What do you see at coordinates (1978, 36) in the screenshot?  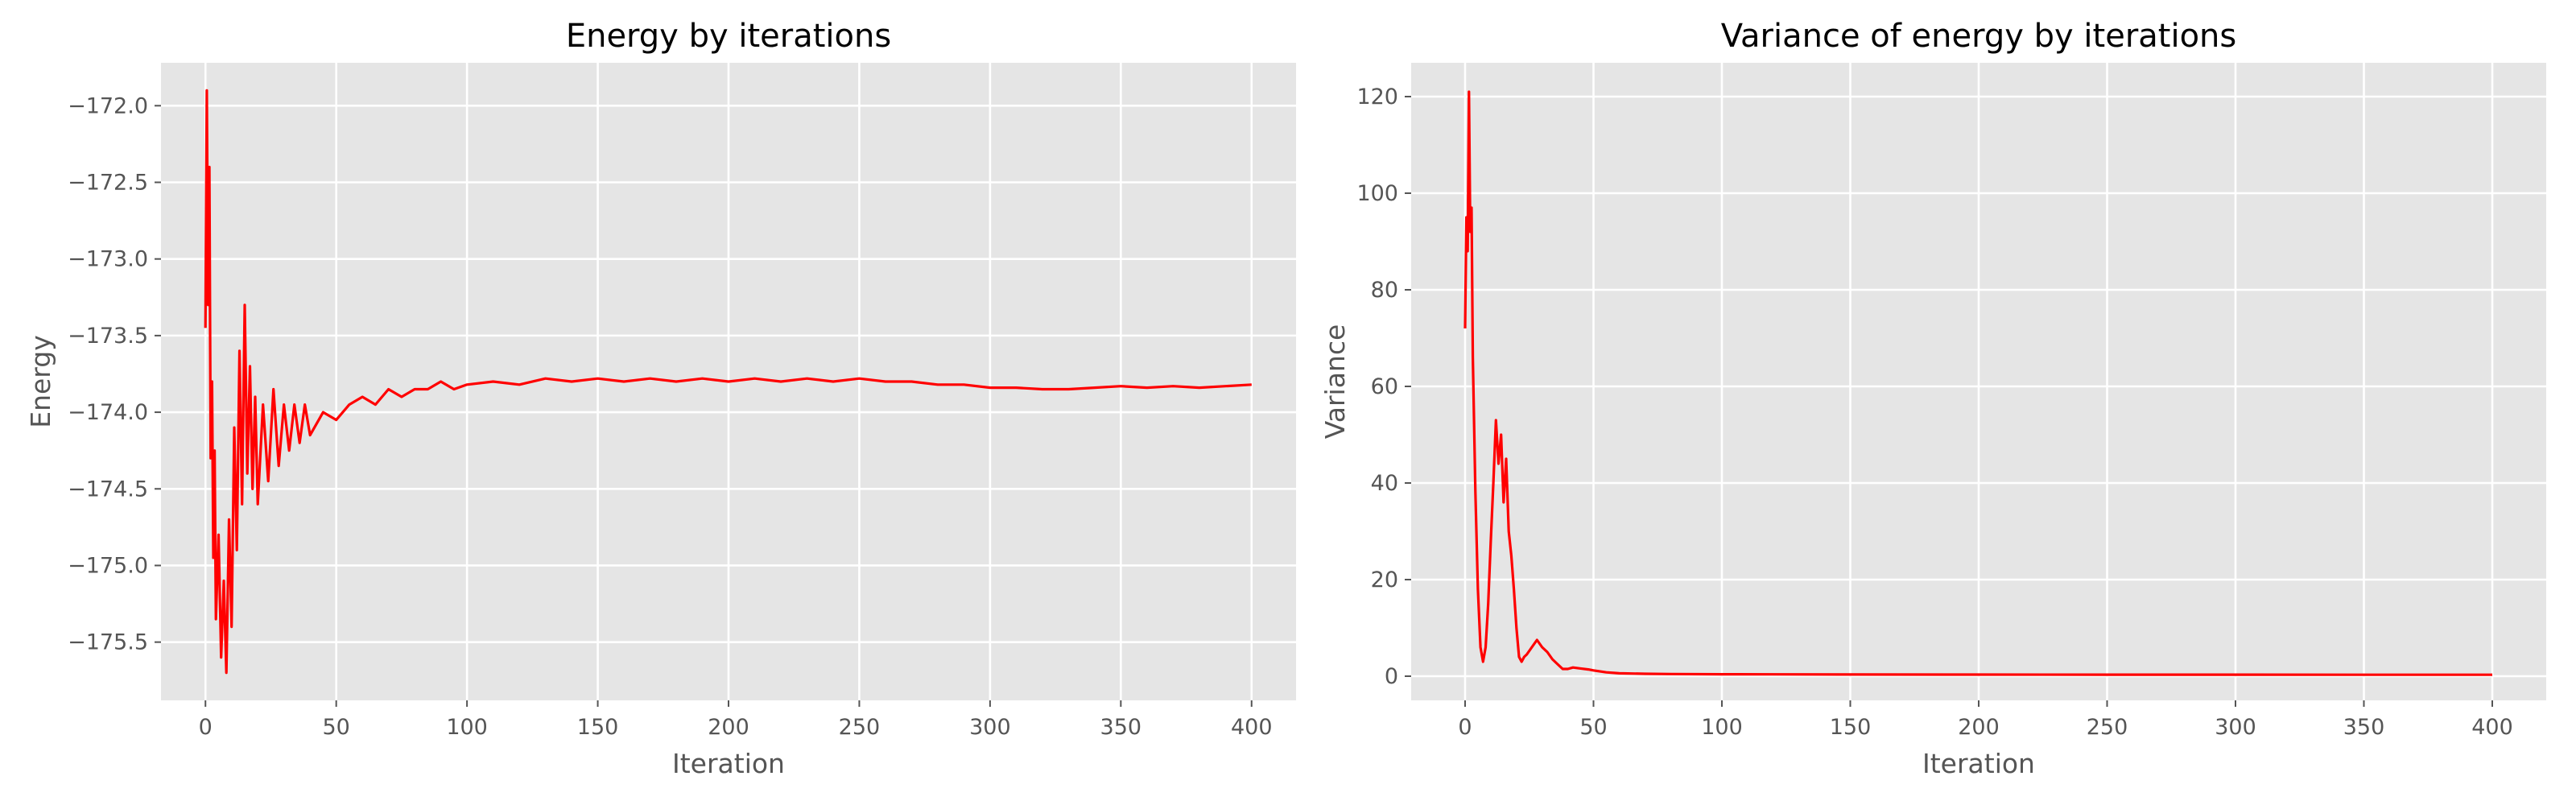 I see `variance-chart-title: Variance of energy by iterations` at bounding box center [1978, 36].